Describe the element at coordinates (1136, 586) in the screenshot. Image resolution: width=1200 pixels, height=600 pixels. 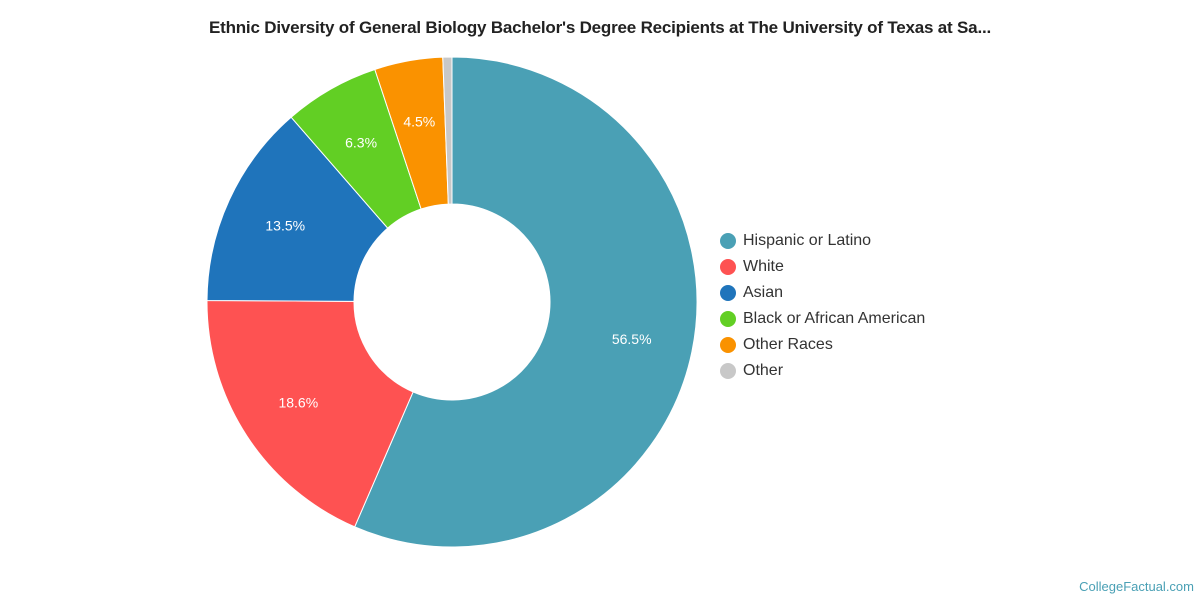
I see `credit-link: CollegeFactual.com` at that location.